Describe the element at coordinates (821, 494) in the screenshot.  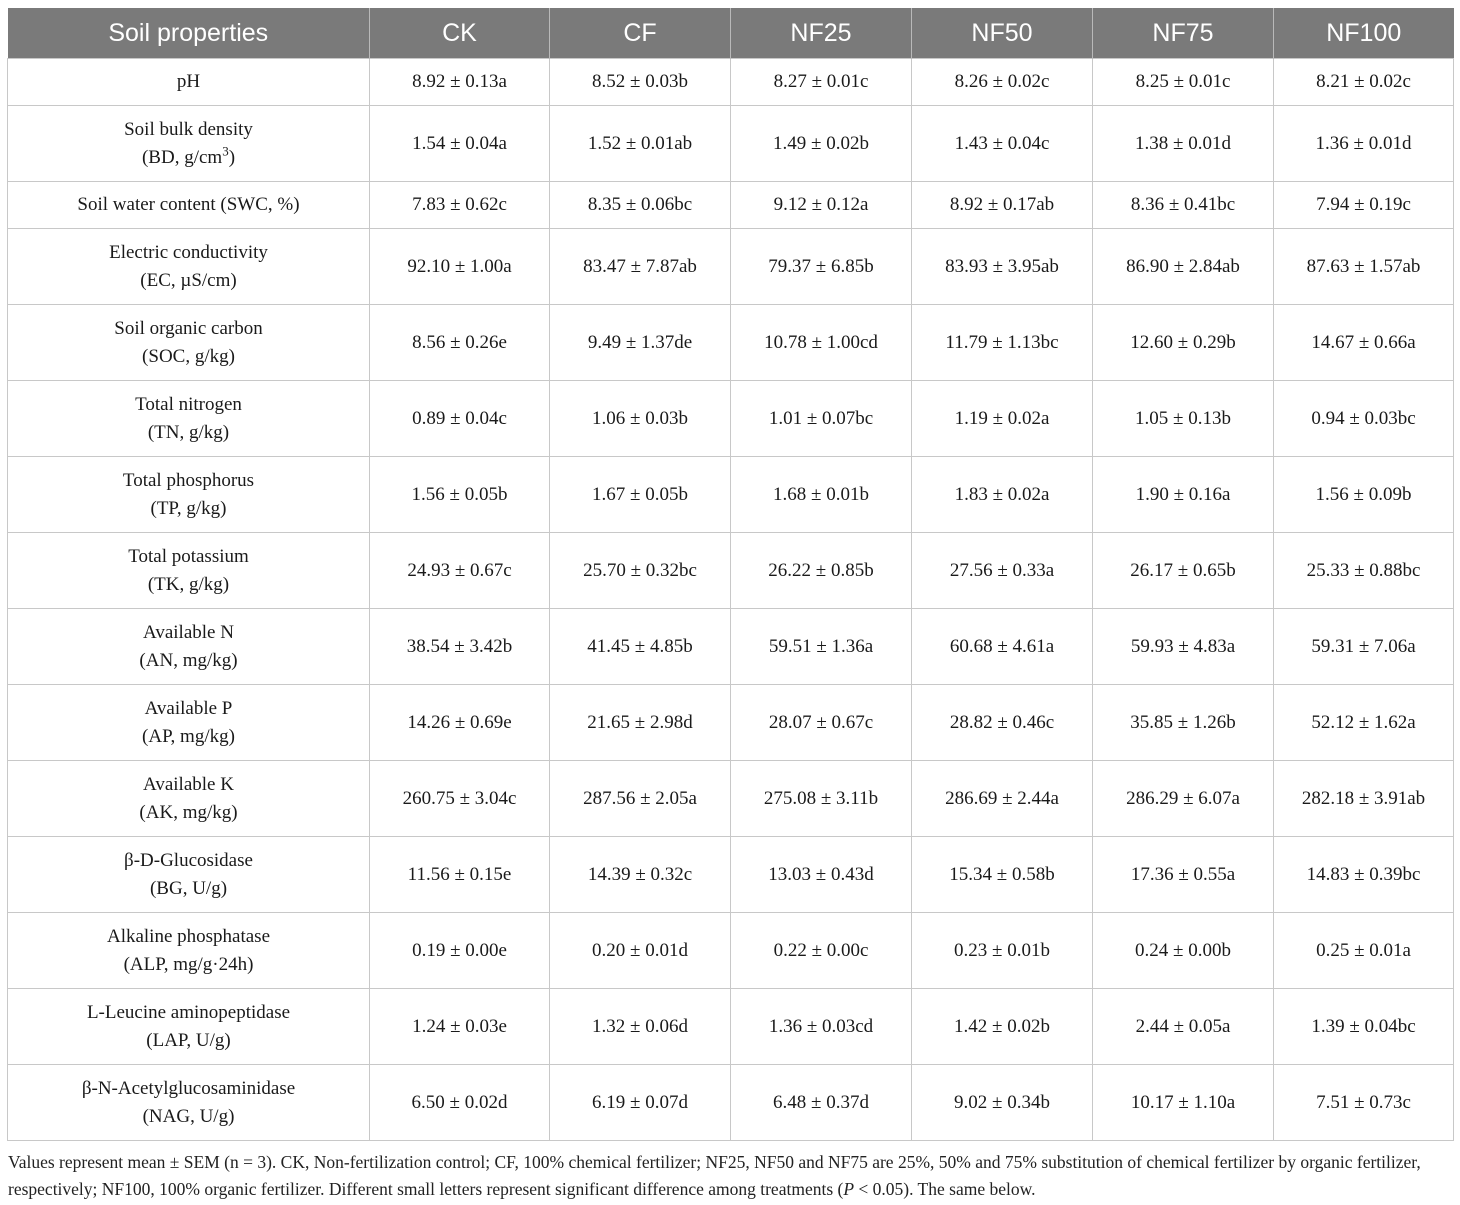
I see `value-cell: 1.68 ± 0.01b` at that location.